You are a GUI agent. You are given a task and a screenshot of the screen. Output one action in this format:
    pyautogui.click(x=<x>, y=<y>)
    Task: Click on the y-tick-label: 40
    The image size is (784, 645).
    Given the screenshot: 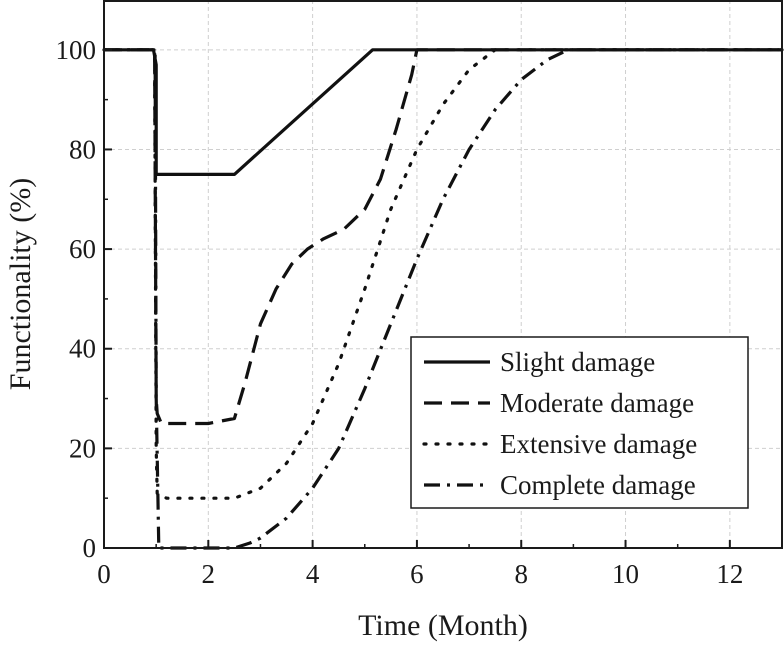 What is the action you would take?
    pyautogui.click(x=82, y=349)
    